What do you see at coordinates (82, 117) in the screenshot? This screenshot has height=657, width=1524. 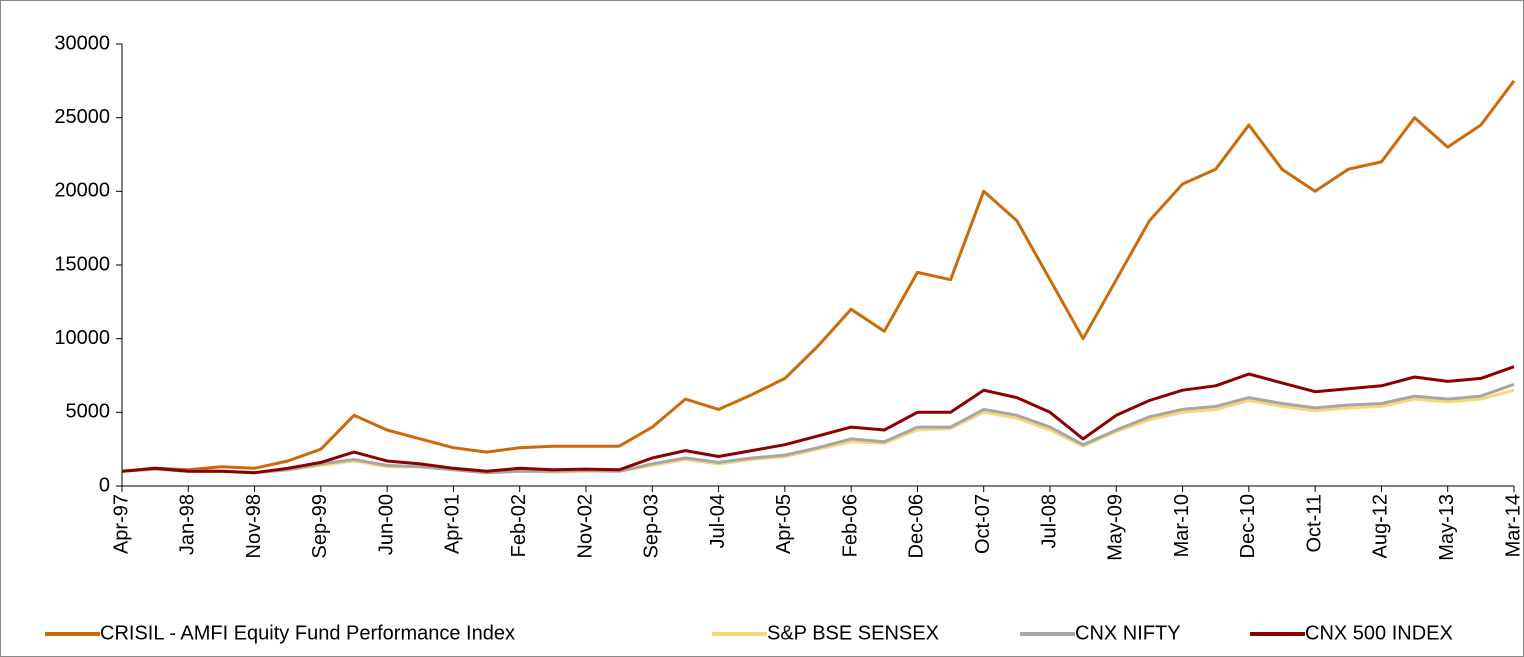 I see `y-tick-label: 25000` at bounding box center [82, 117].